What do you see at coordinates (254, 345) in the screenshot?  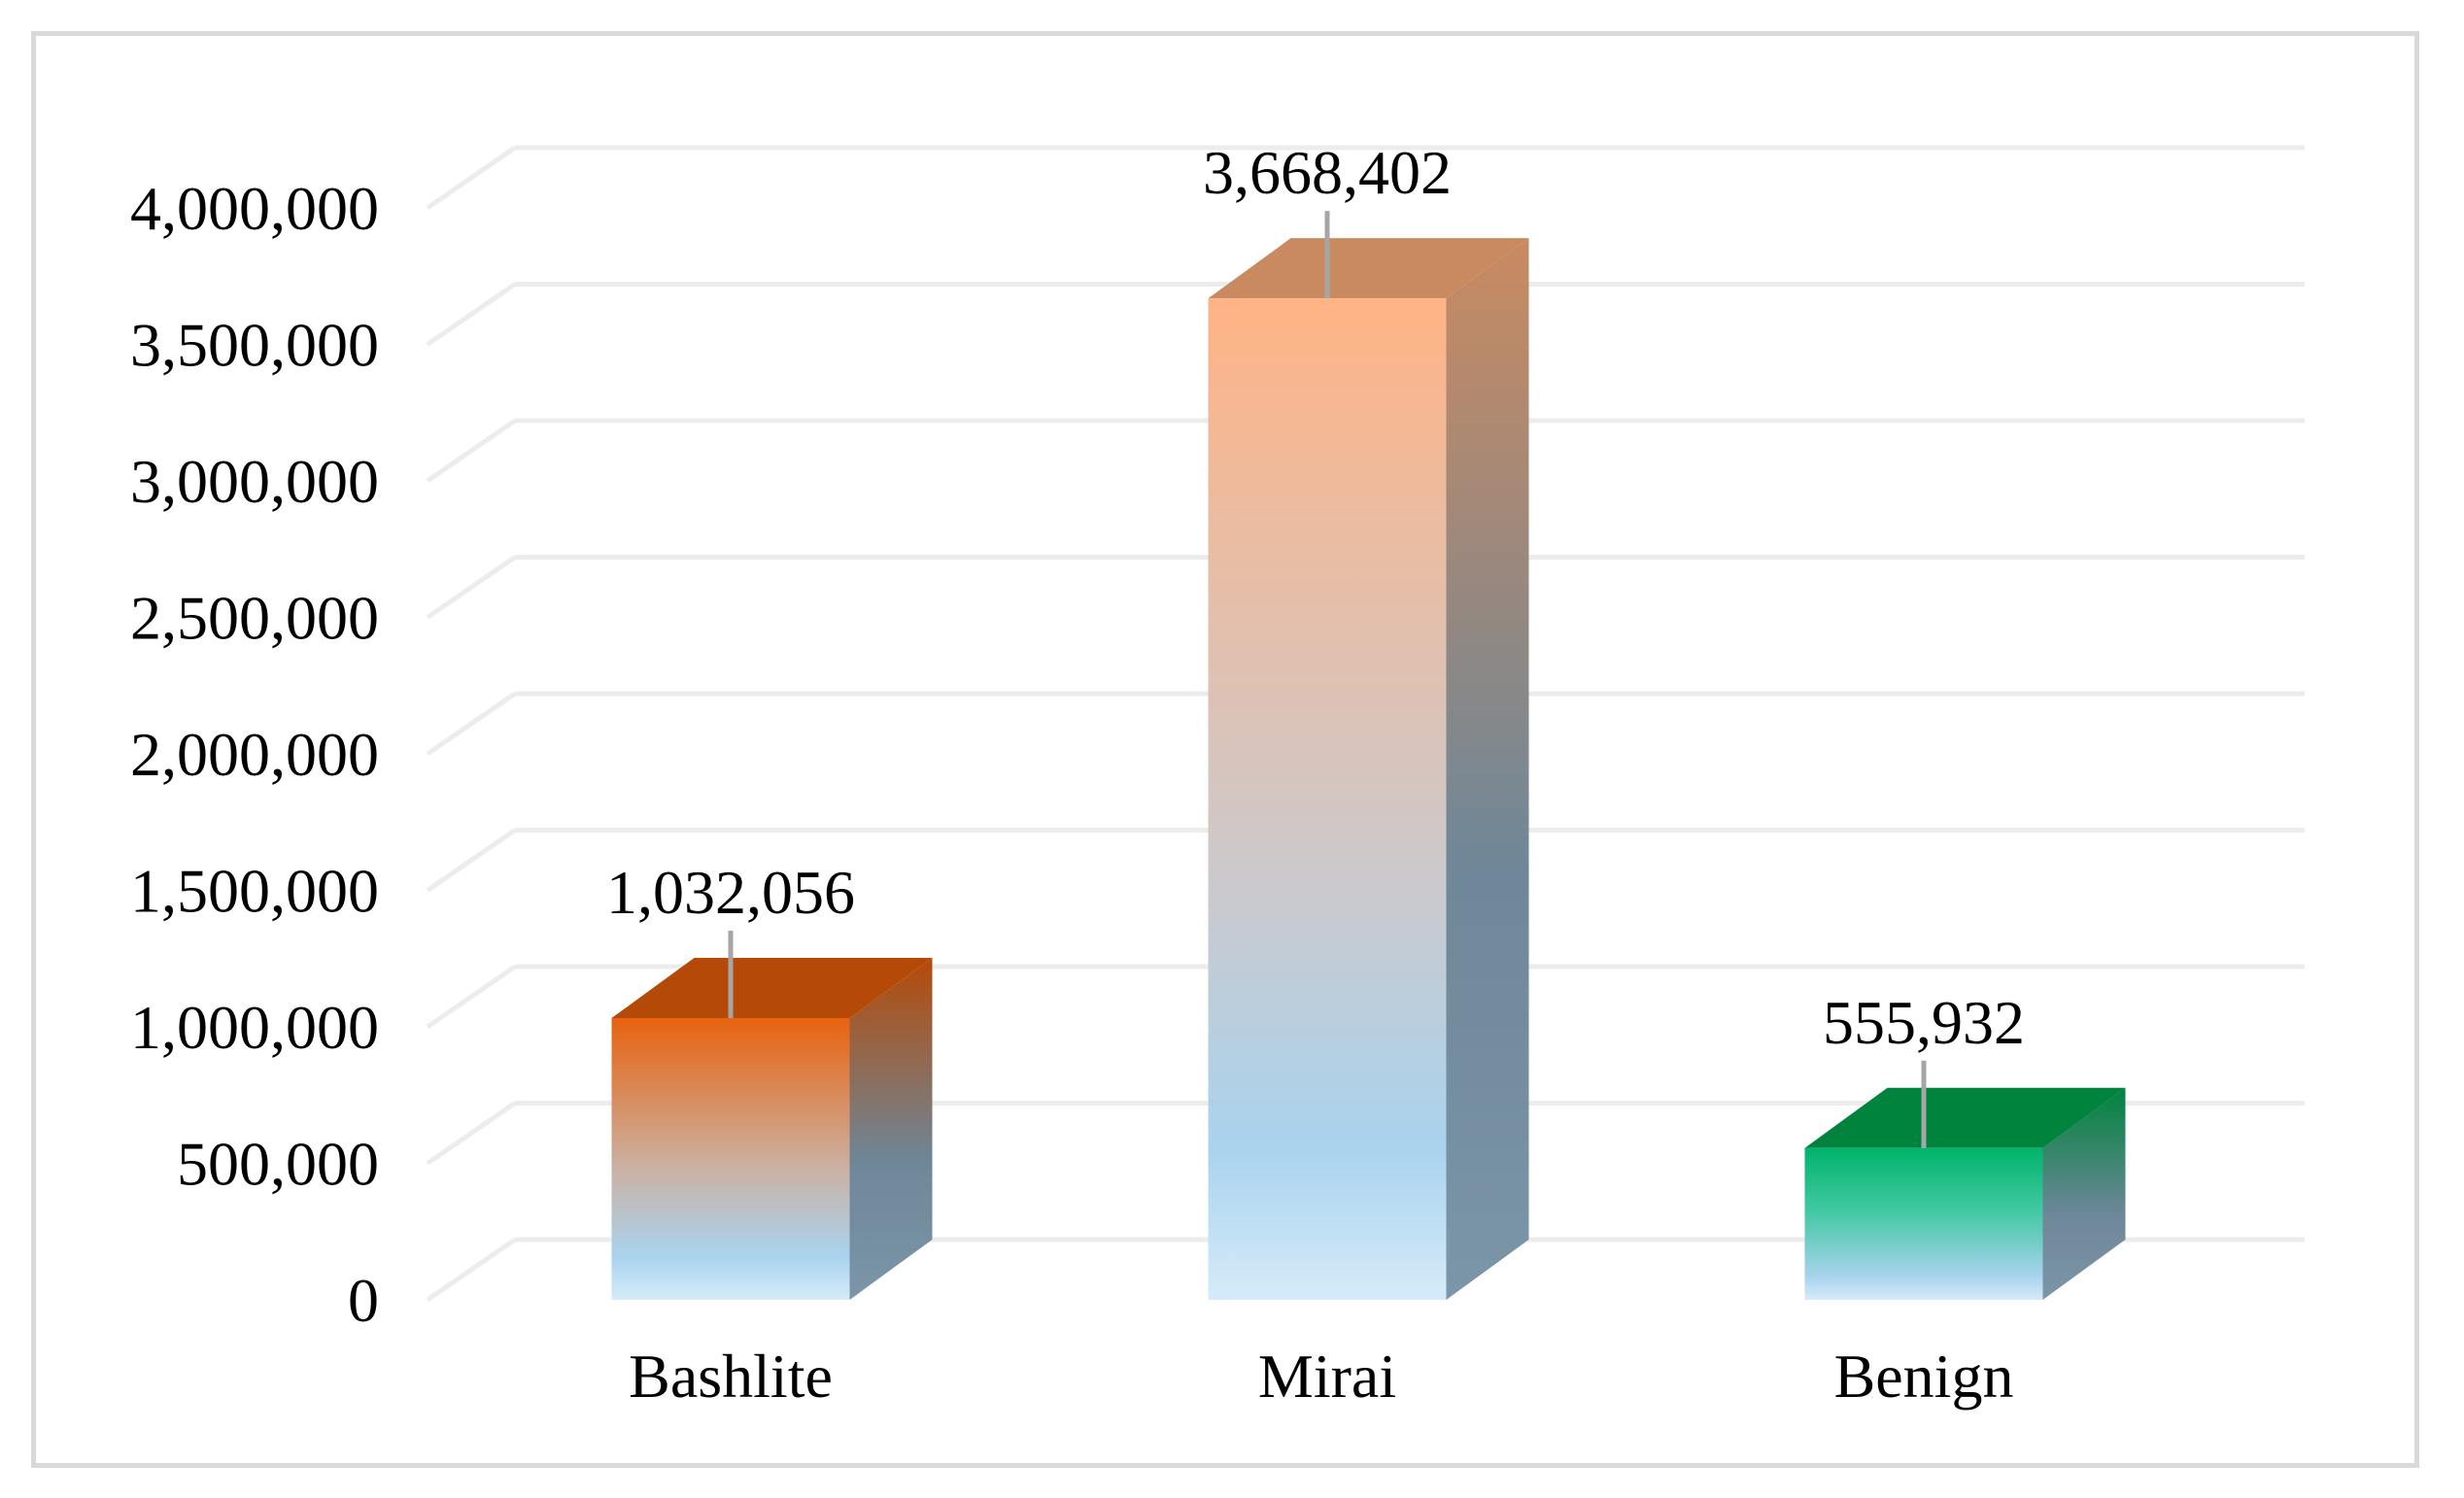 I see `y-tick-label: 3,500,000` at bounding box center [254, 345].